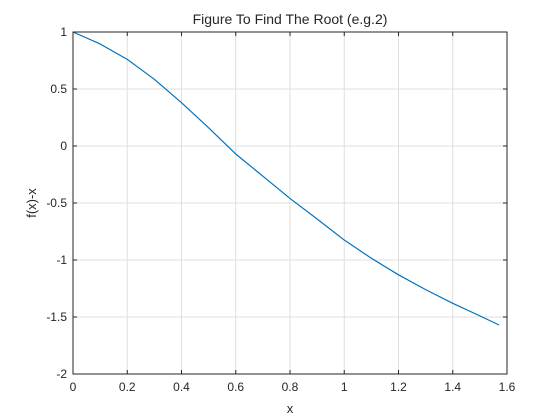 The height and width of the screenshot is (420, 560). I want to click on y-tick-label: 0, so click(63, 146).